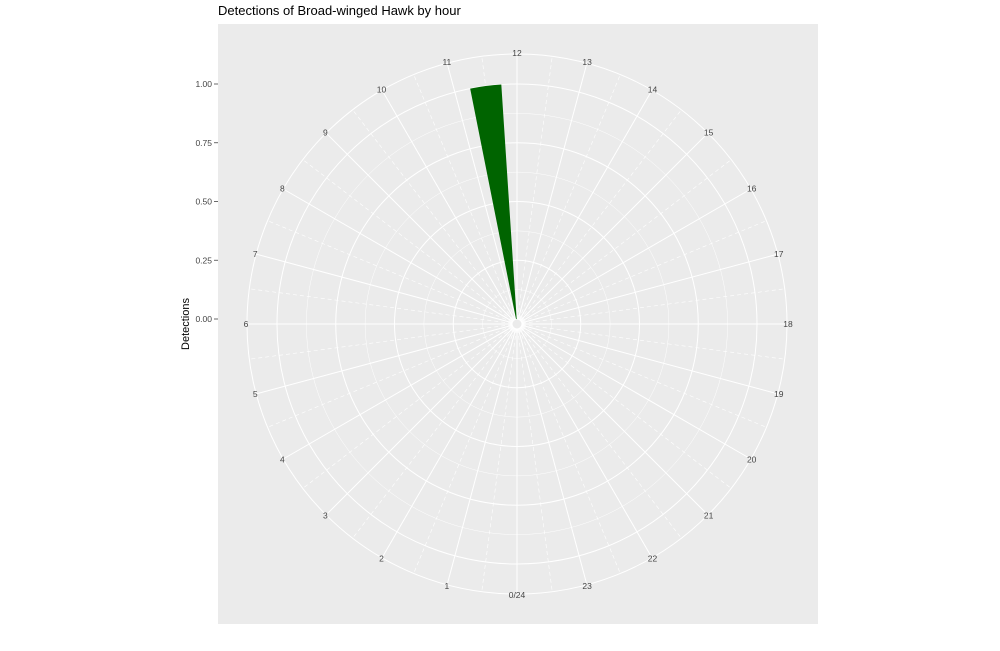 This screenshot has height=651, width=1000. Describe the element at coordinates (203, 260) in the screenshot. I see `y-tick-label: 0.25` at that location.